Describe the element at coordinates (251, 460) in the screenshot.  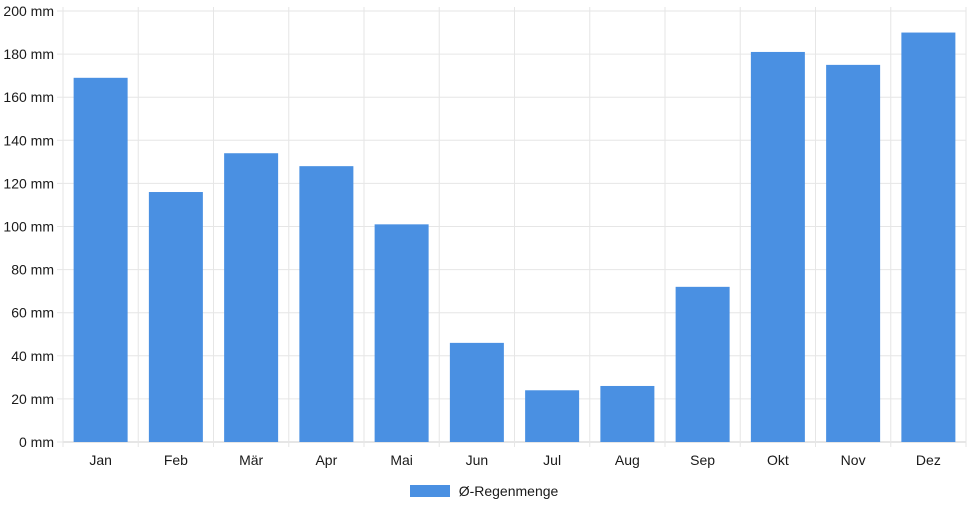
I see `x-axis-label: Mär` at that location.